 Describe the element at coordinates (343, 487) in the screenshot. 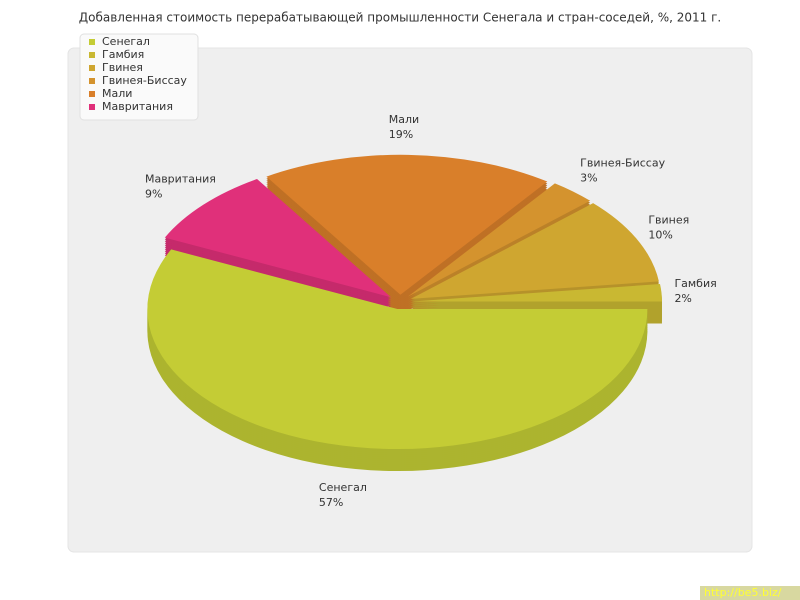

I see `slice-label: Сенегал` at that location.